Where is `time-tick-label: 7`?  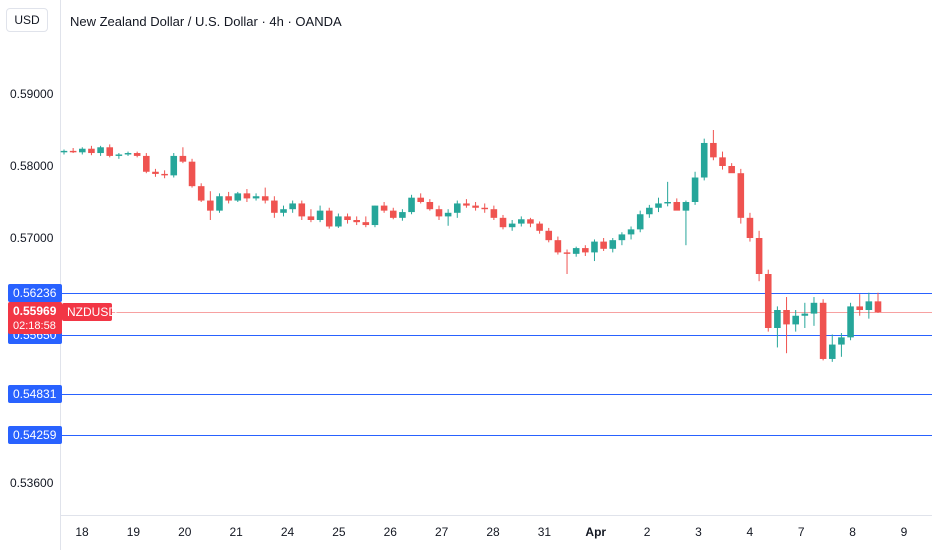 time-tick-label: 7 is located at coordinates (801, 532).